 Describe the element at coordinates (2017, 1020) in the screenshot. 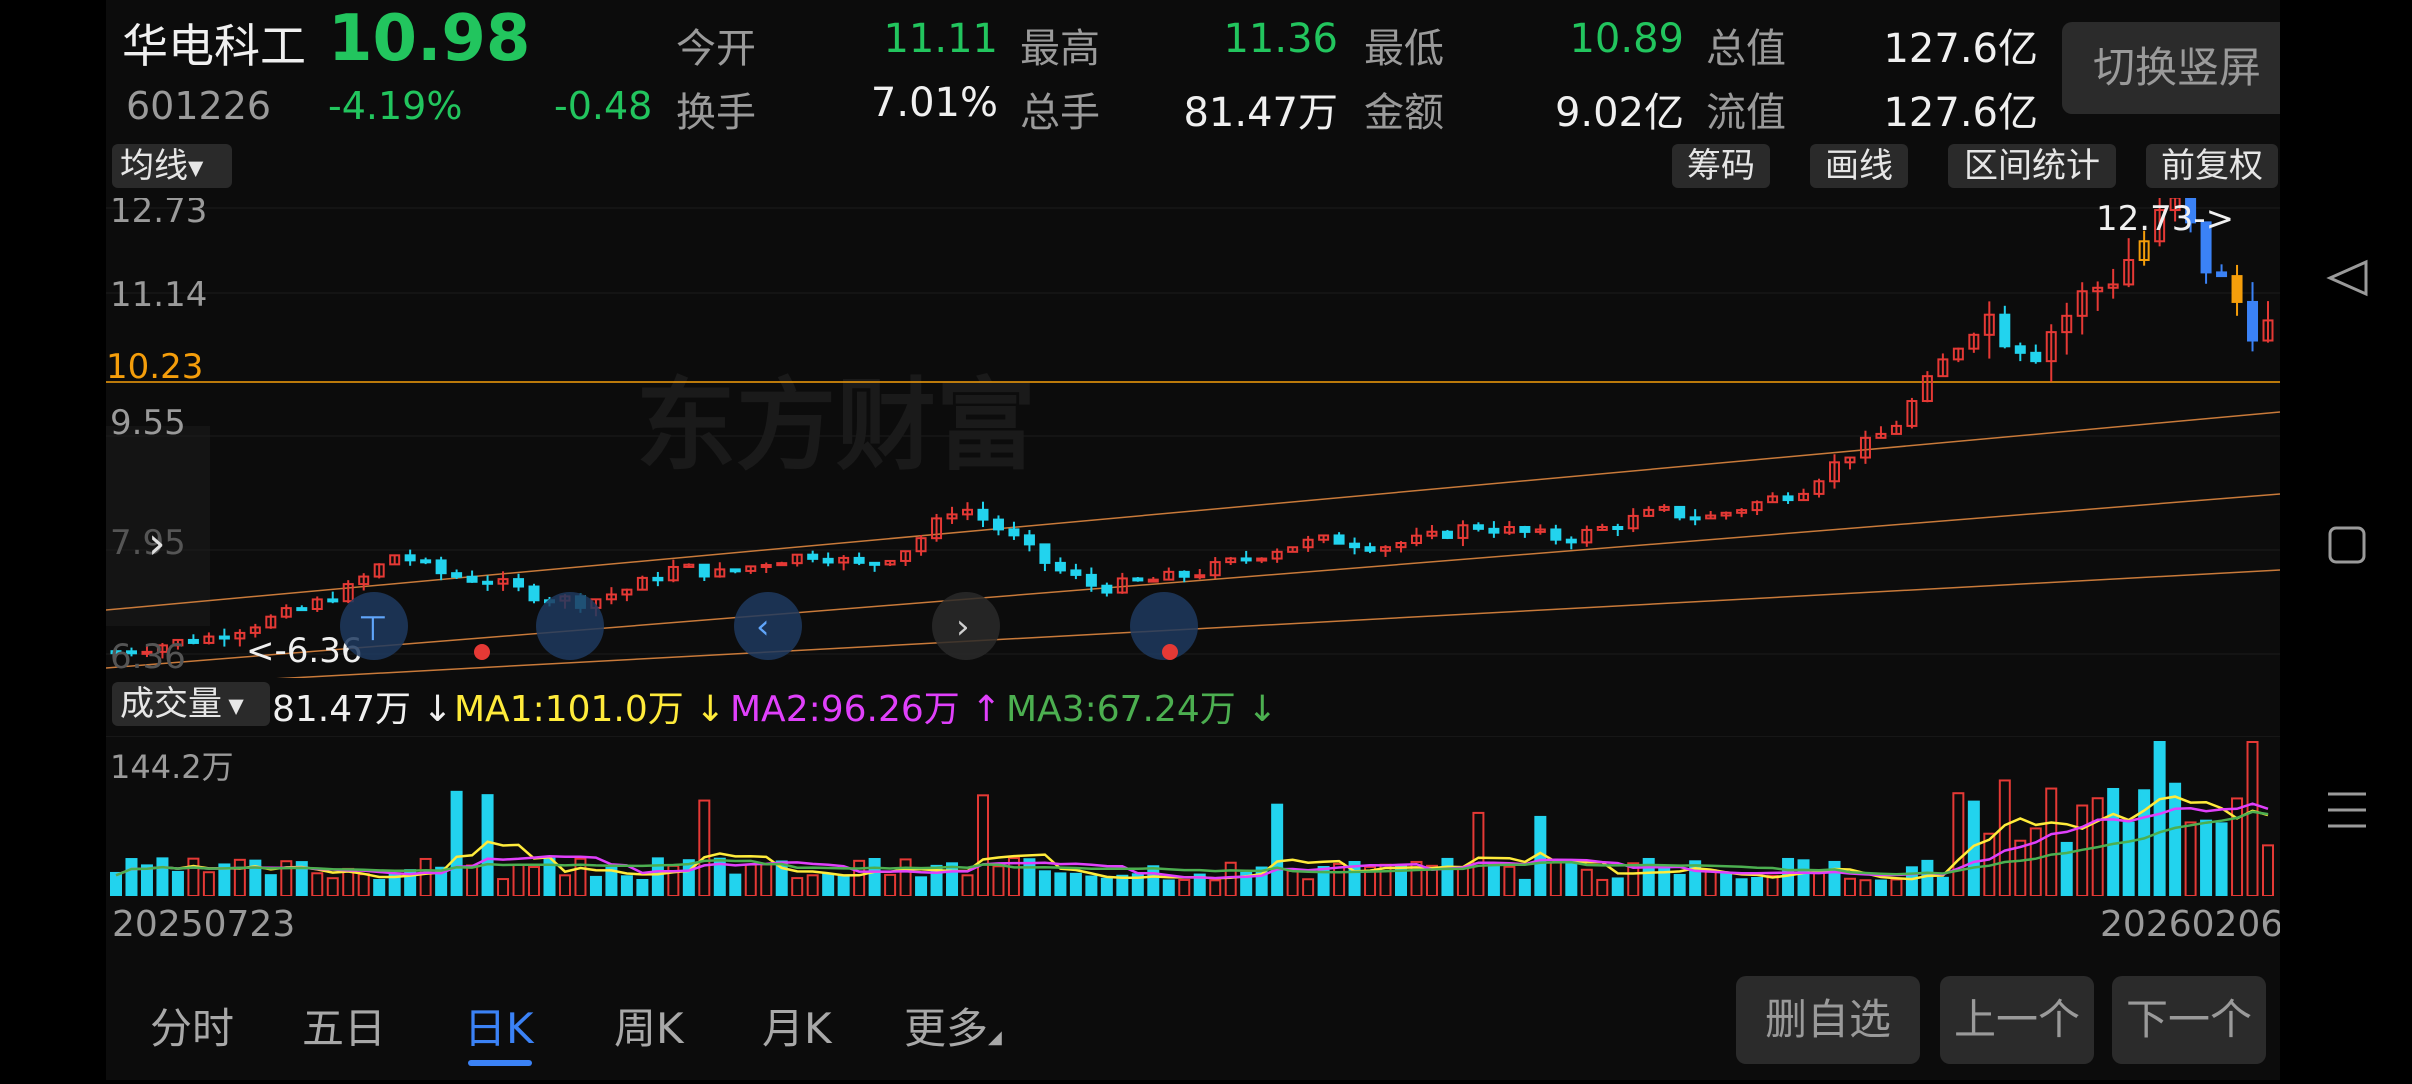

I see `previous-button: 上一个` at that location.